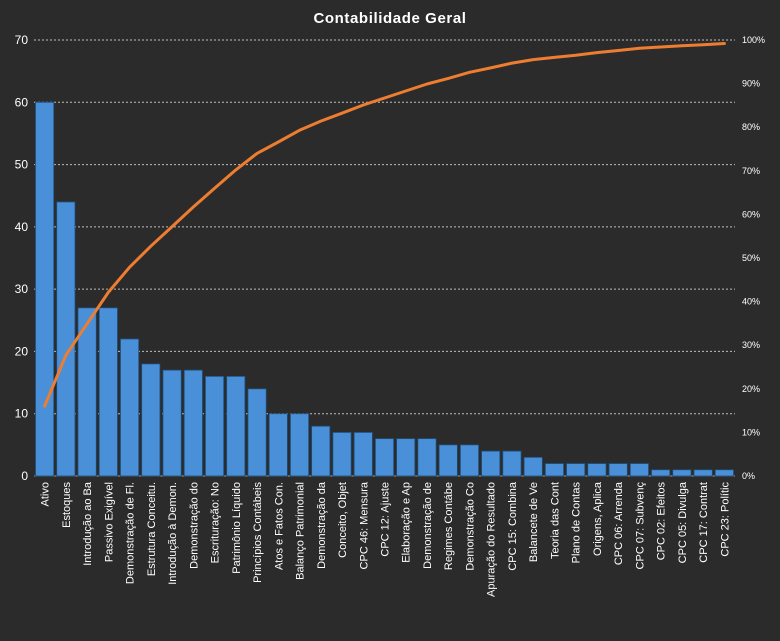 The height and width of the screenshot is (641, 780). I want to click on x-tick-label: CPC 06: Arrenda, so click(619, 523).